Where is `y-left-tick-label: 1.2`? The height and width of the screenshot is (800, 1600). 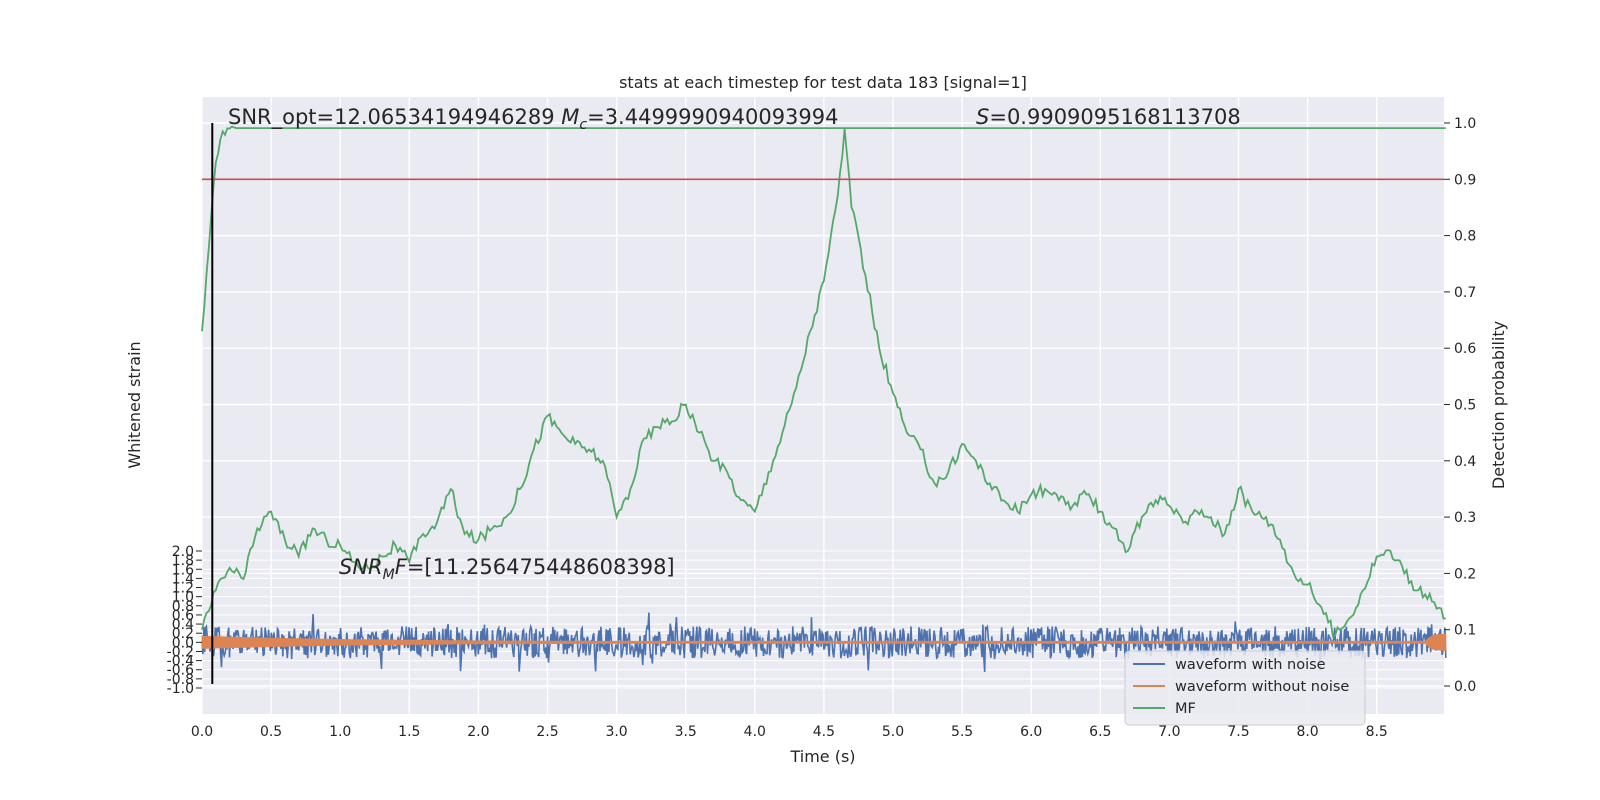
y-left-tick-label: 1.2 is located at coordinates (183, 589).